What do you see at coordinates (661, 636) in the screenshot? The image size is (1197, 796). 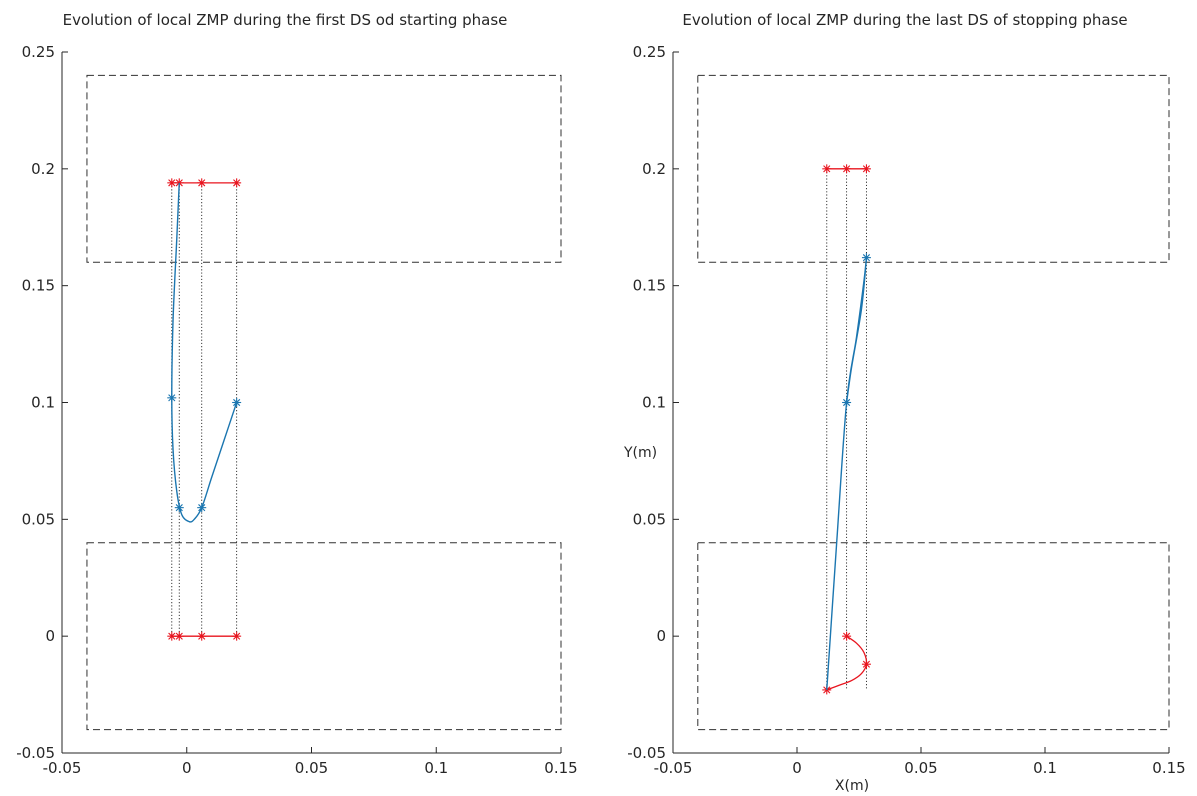 I see `right-y-tick-label: 0` at bounding box center [661, 636].